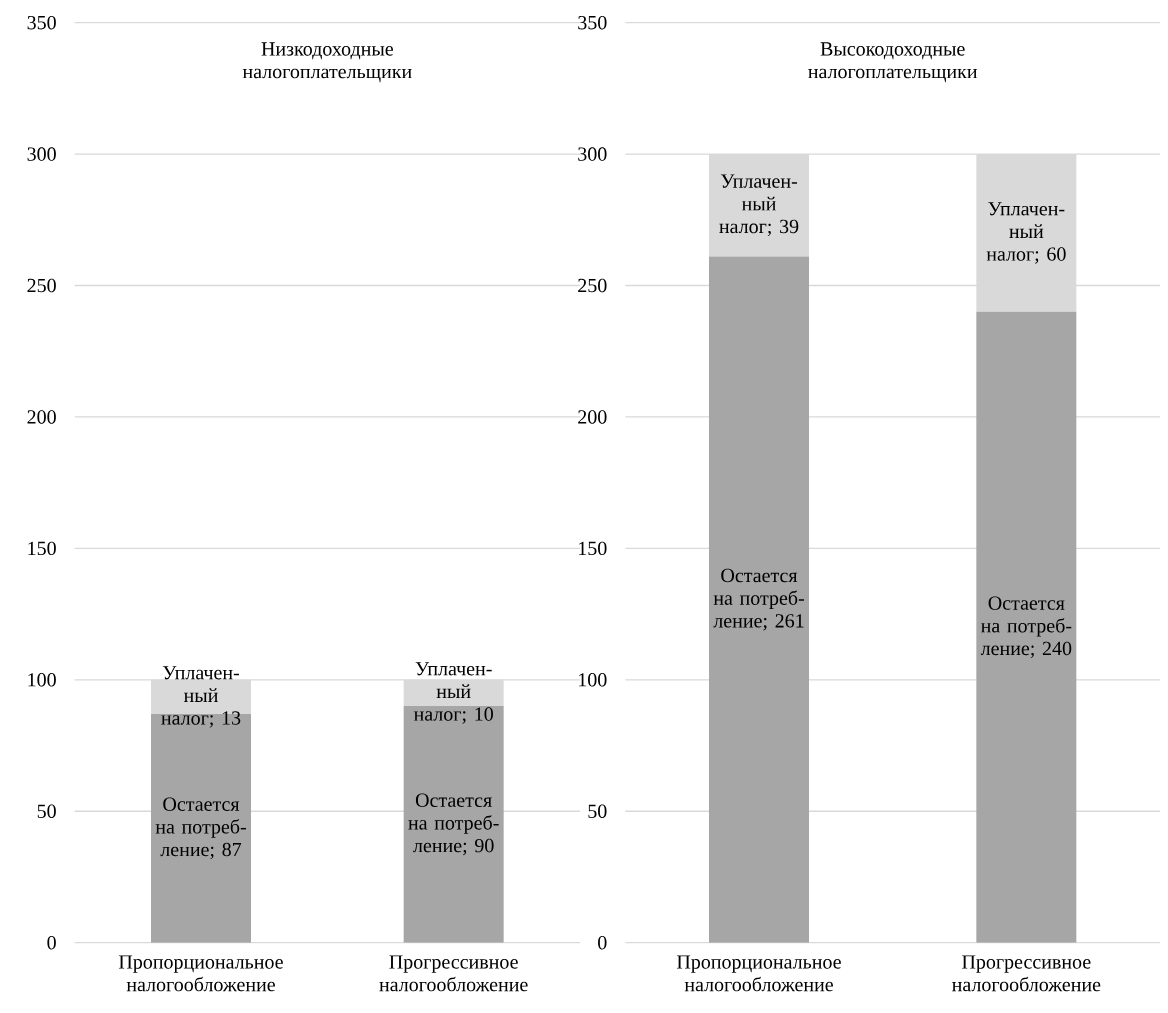 The image size is (1168, 1013). What do you see at coordinates (327, 62) in the screenshot?
I see `text: Низкодоходные налогоплательщики` at bounding box center [327, 62].